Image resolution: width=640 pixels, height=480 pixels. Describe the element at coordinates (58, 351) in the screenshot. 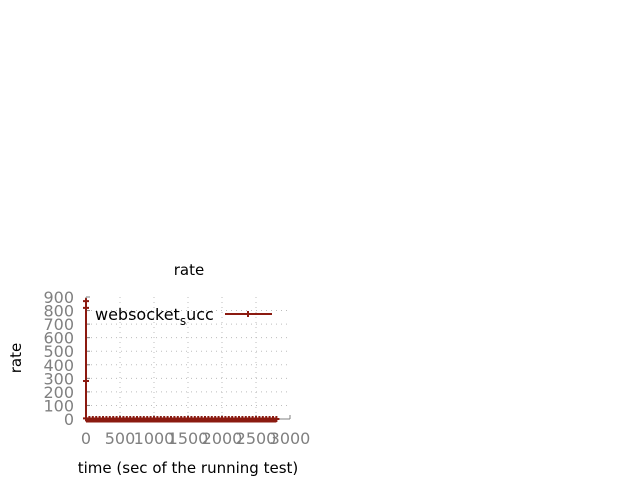

I see `y-tick-label: 500` at that location.